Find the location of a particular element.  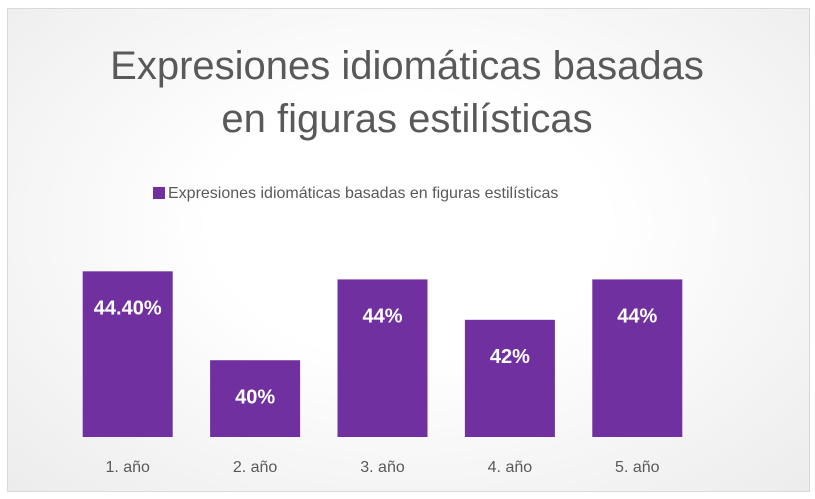

data-label: 42% is located at coordinates (510, 357).